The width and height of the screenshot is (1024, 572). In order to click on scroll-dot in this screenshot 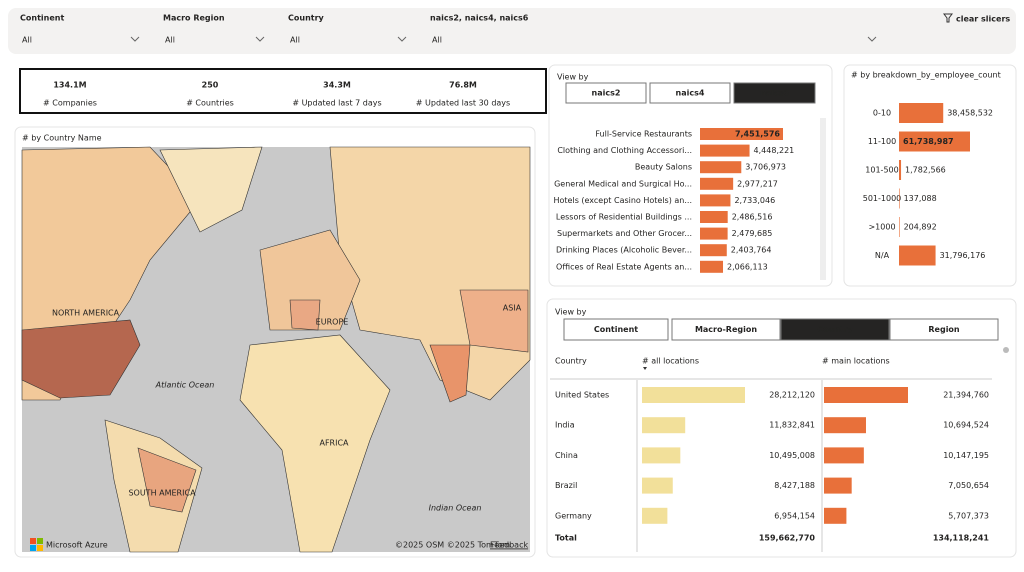, I will do `click(1006, 350)`.